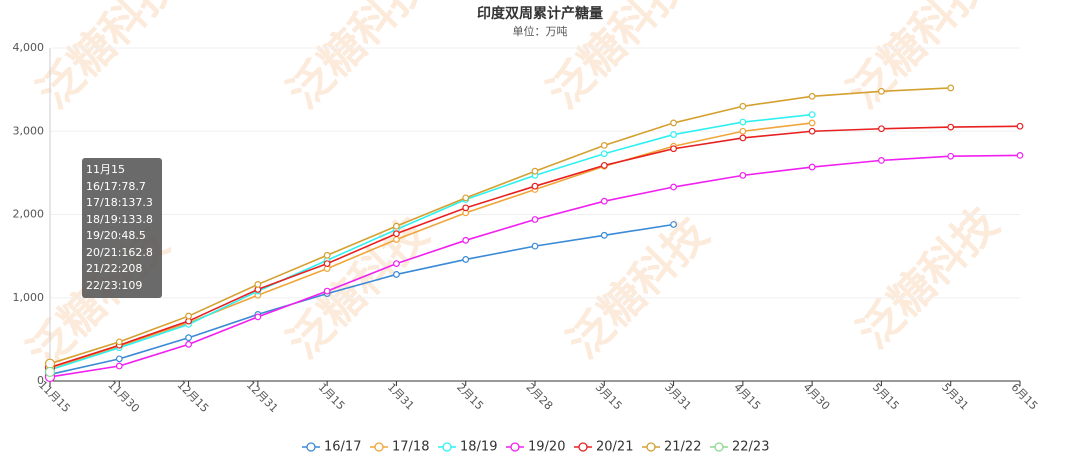 The width and height of the screenshot is (1080, 466). I want to click on legend-label: 17/18, so click(410, 447).